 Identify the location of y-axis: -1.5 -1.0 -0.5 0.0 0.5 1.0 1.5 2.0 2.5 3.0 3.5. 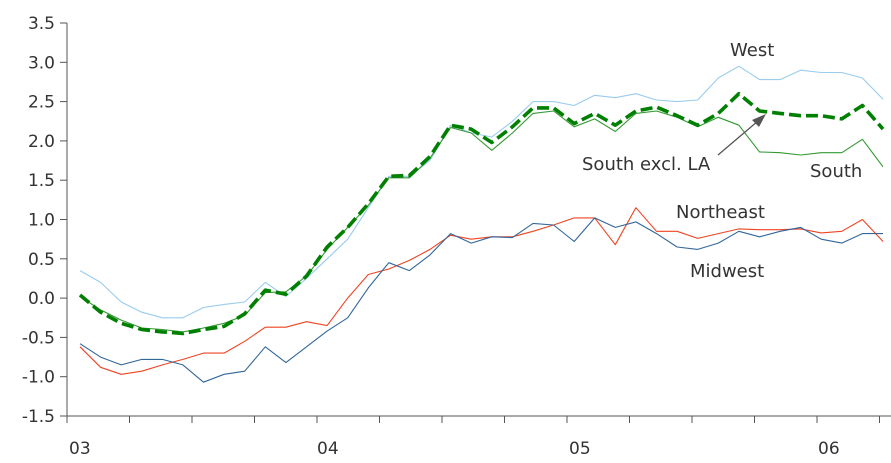
(45, 220).